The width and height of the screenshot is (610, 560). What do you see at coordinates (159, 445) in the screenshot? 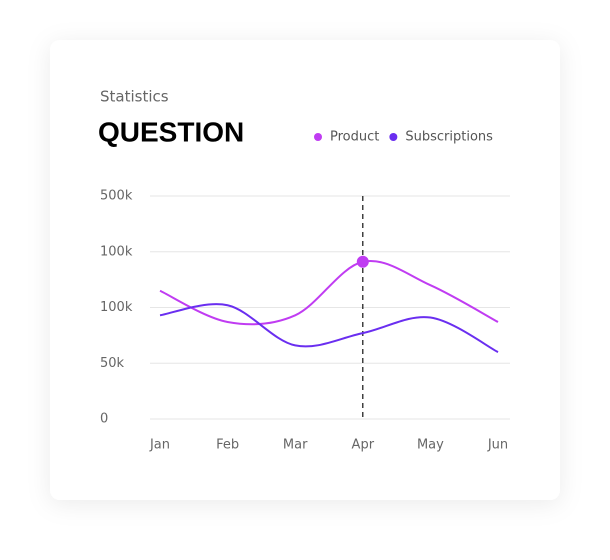
I see `x-tick-label: Jan` at bounding box center [159, 445].